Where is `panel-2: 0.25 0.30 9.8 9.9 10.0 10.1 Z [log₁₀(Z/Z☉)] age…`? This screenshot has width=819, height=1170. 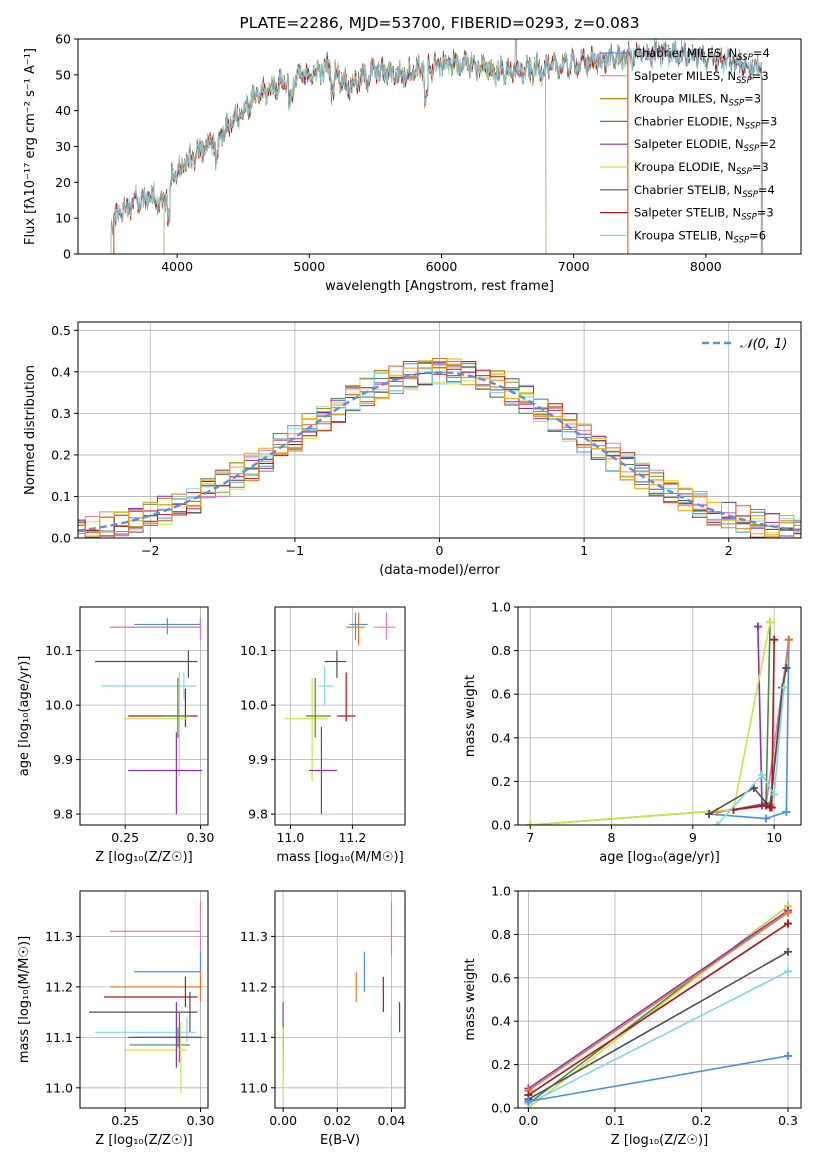
panel-2: 0.25 0.30 9.8 9.9 10.0 10.1 Z [log₁₀(Z/Z☉)] age… is located at coordinates (115, 735).